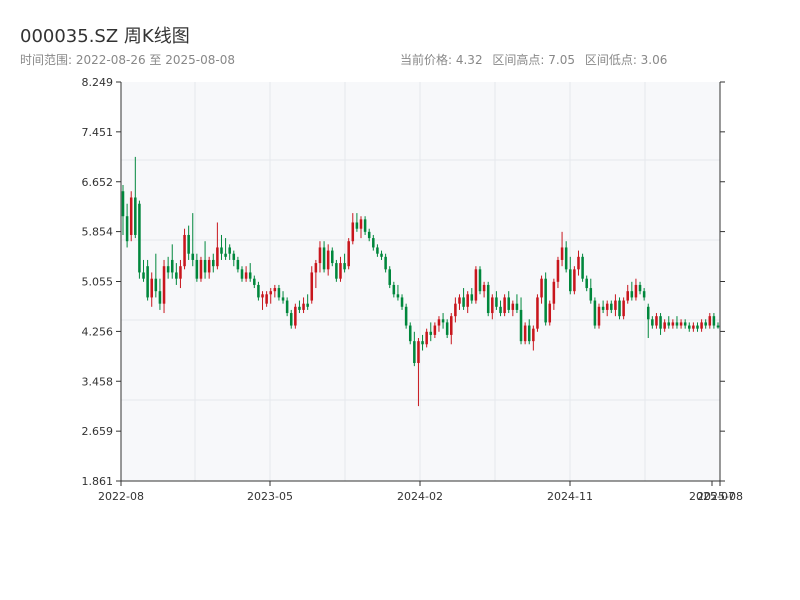  Describe the element at coordinates (127, 60) in the screenshot. I see `date-range-label: 时间范围: 2022-08-26 至 2025-08-08` at that location.